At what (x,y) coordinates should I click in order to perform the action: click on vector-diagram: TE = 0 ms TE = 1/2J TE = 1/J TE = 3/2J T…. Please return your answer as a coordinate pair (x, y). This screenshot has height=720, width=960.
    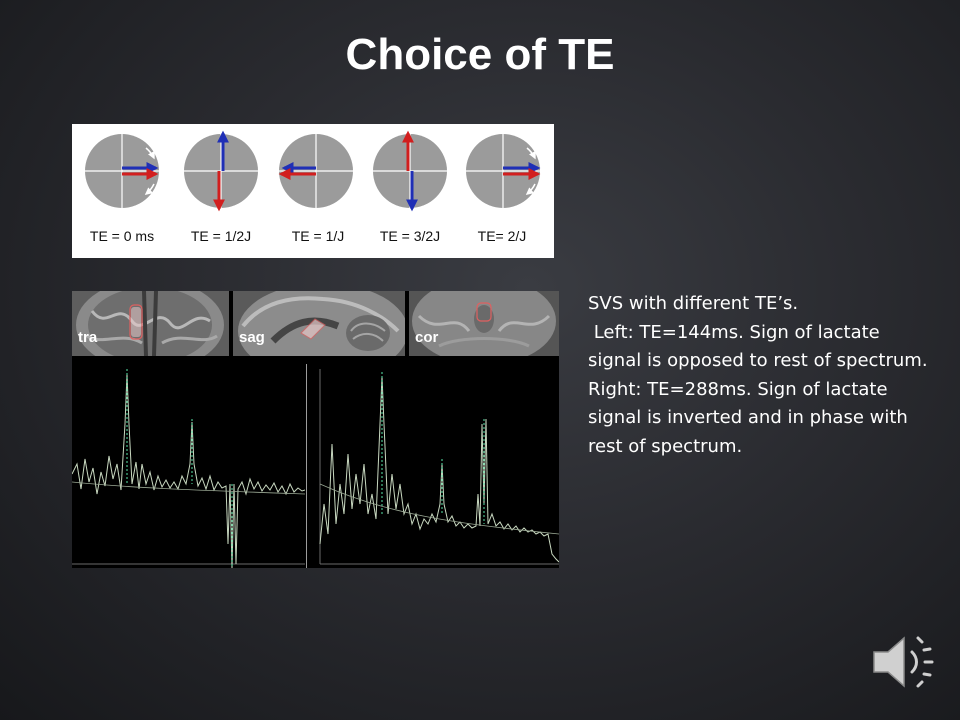
    Looking at the image, I should click on (313, 191).